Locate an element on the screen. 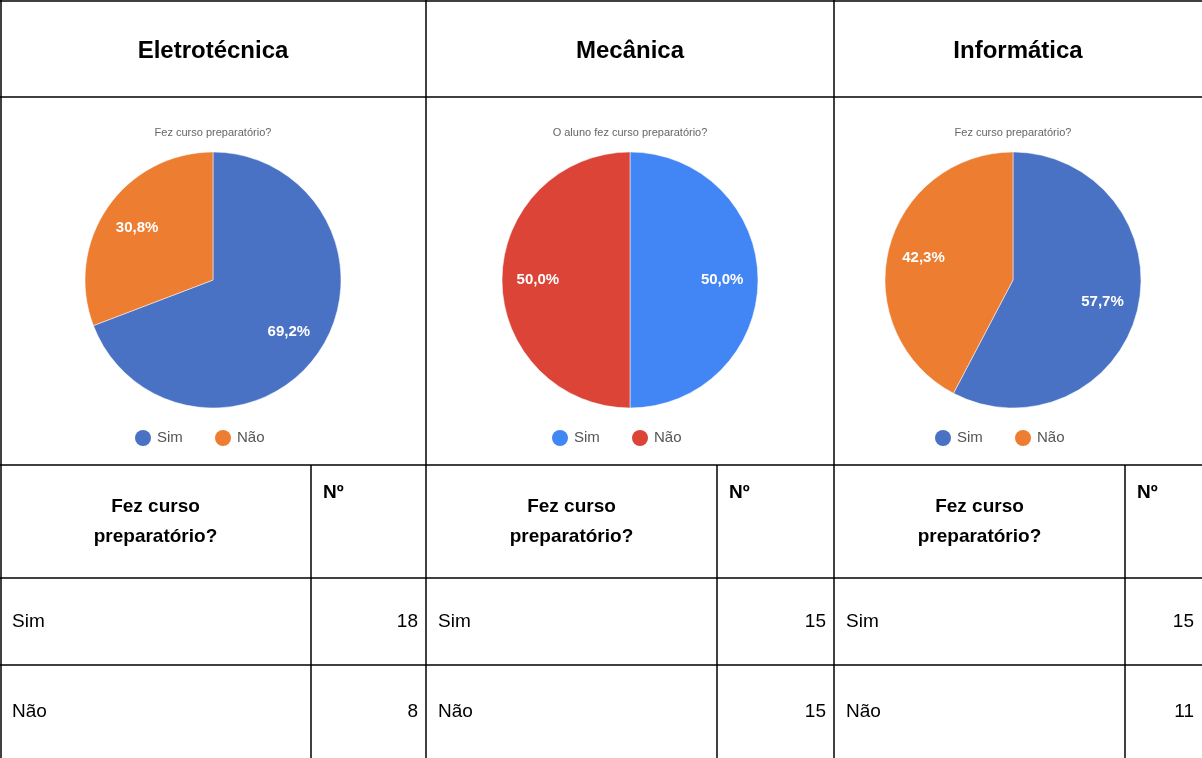  data-label: 42,3% is located at coordinates (923, 256).